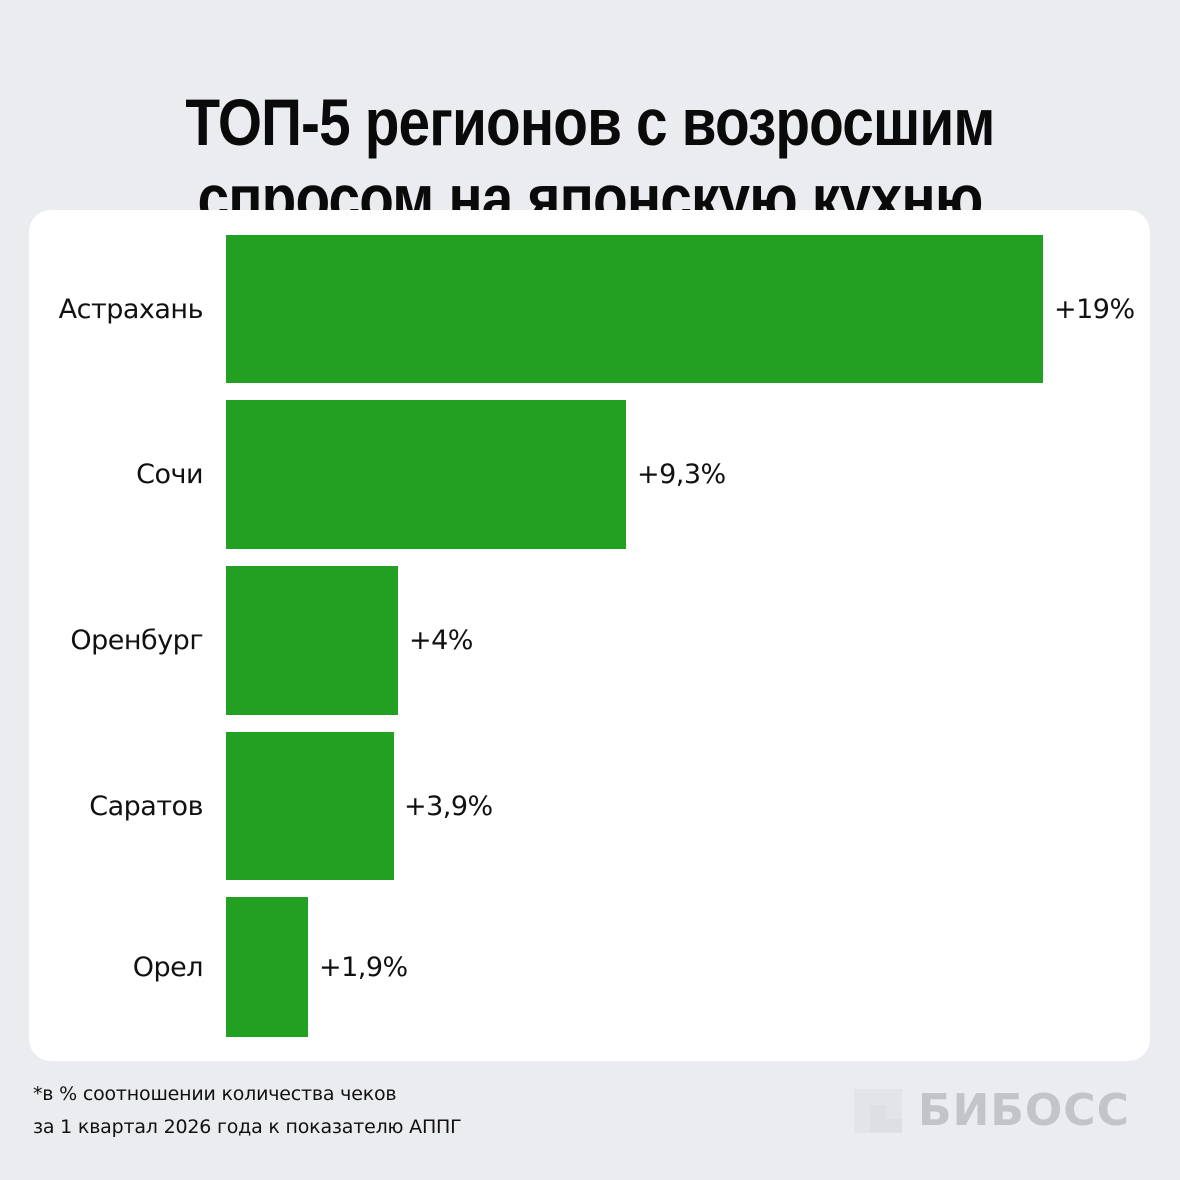 The image size is (1180, 1180). What do you see at coordinates (136, 640) in the screenshot?
I see `category-label: Оренбург` at bounding box center [136, 640].